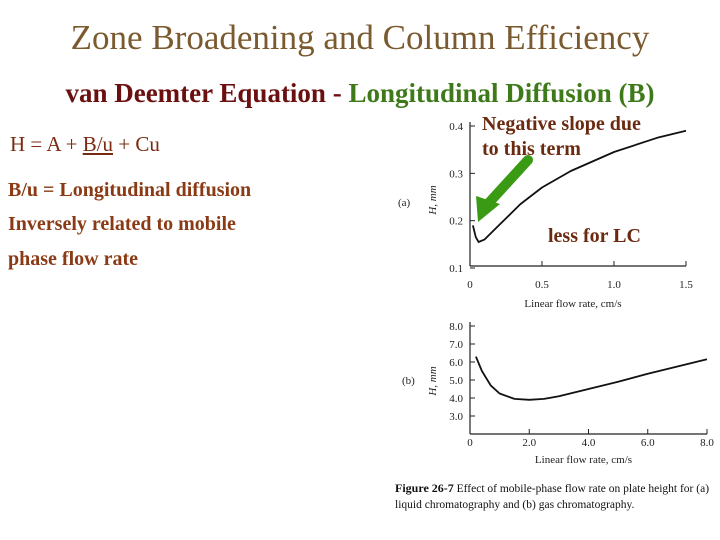 This screenshot has height=540, width=720. What do you see at coordinates (542, 285) in the screenshot?
I see `x-tick-label: 0.5` at bounding box center [542, 285].